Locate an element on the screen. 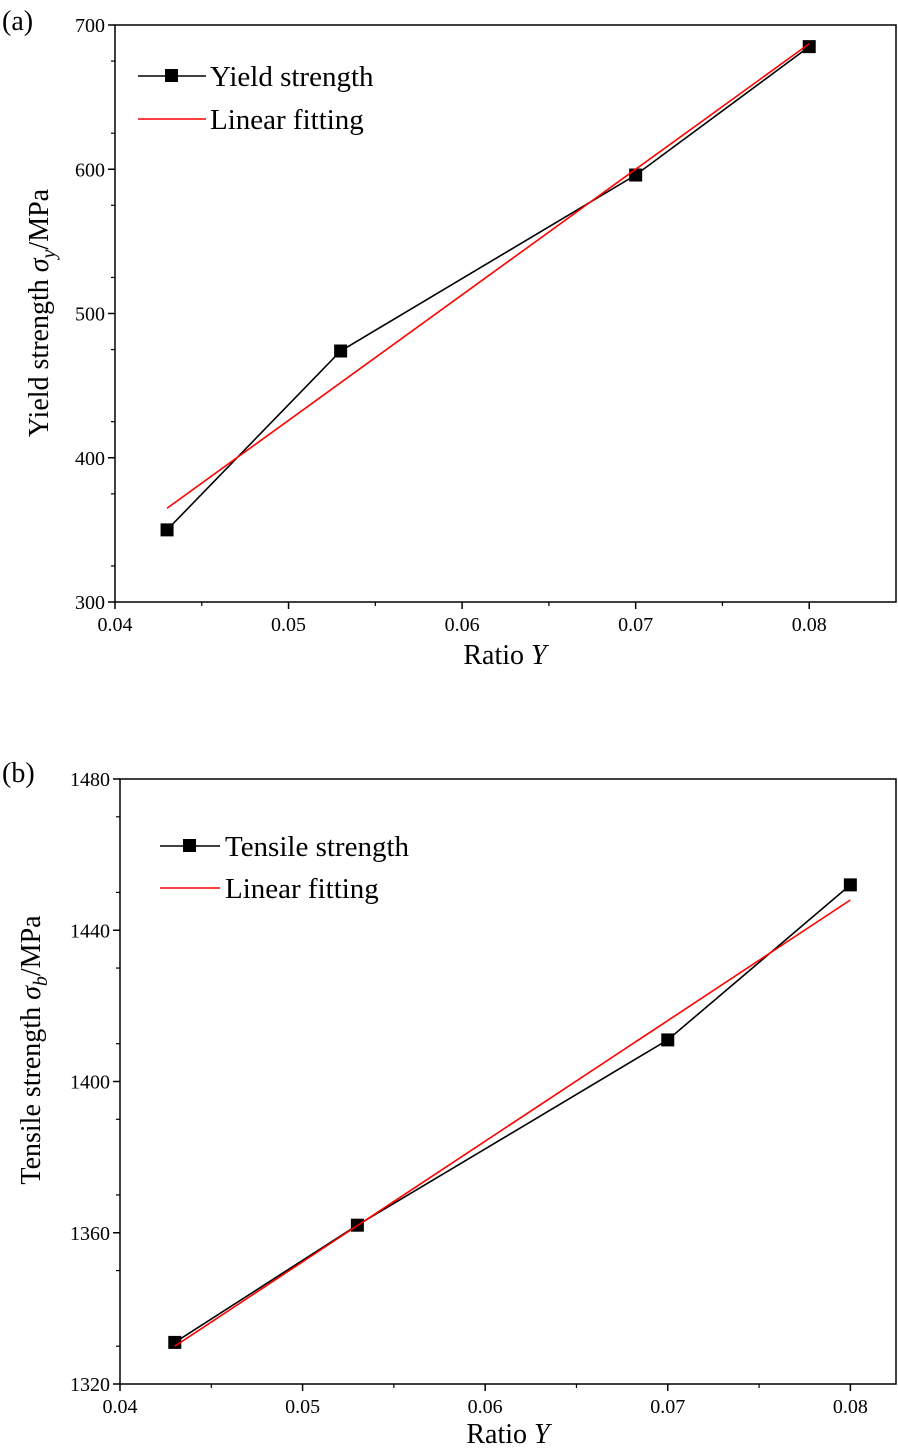 This screenshot has width=898, height=1449. panel-b-x-tick-label: 0.05 is located at coordinates (302, 1407).